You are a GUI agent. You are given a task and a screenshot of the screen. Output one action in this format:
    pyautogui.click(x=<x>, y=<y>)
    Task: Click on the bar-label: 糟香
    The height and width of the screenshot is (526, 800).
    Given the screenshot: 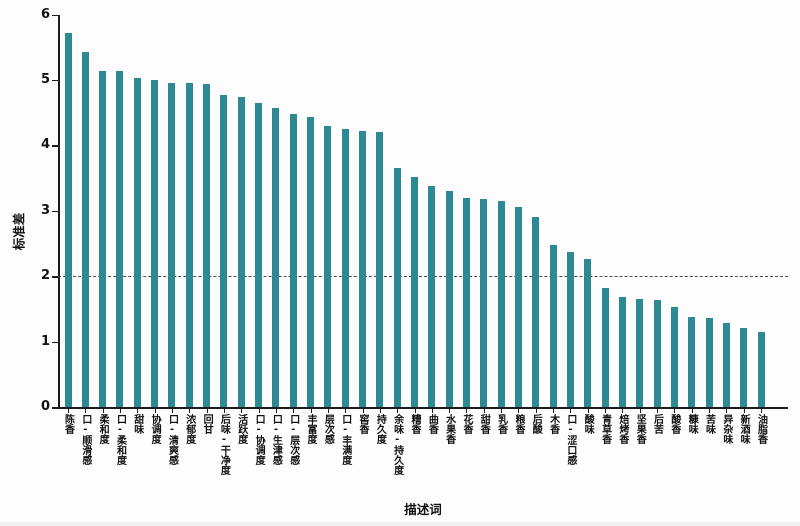 What is the action you would take?
    pyautogui.click(x=414, y=424)
    